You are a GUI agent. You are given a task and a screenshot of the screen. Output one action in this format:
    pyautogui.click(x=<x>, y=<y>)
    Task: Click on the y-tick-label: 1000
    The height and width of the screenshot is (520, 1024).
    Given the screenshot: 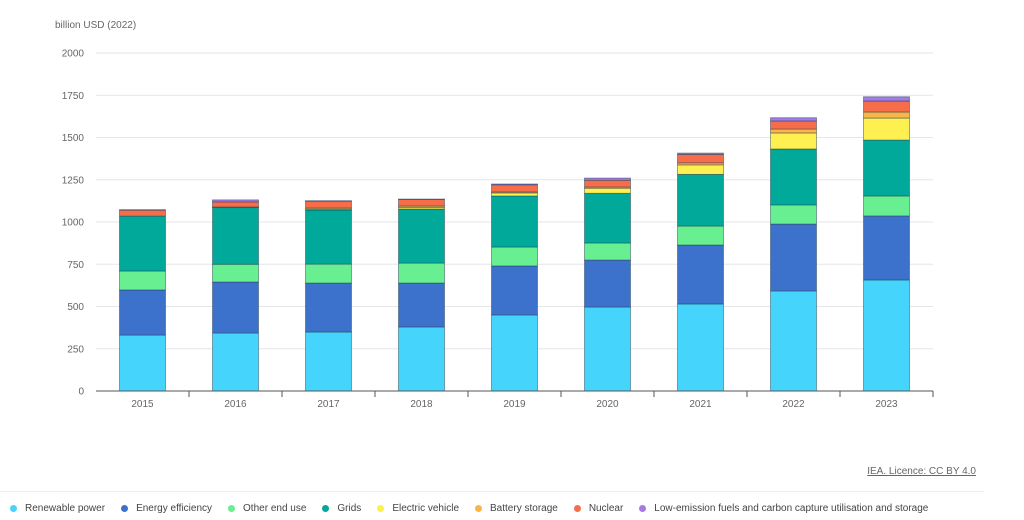 What is the action you would take?
    pyautogui.click(x=73, y=223)
    